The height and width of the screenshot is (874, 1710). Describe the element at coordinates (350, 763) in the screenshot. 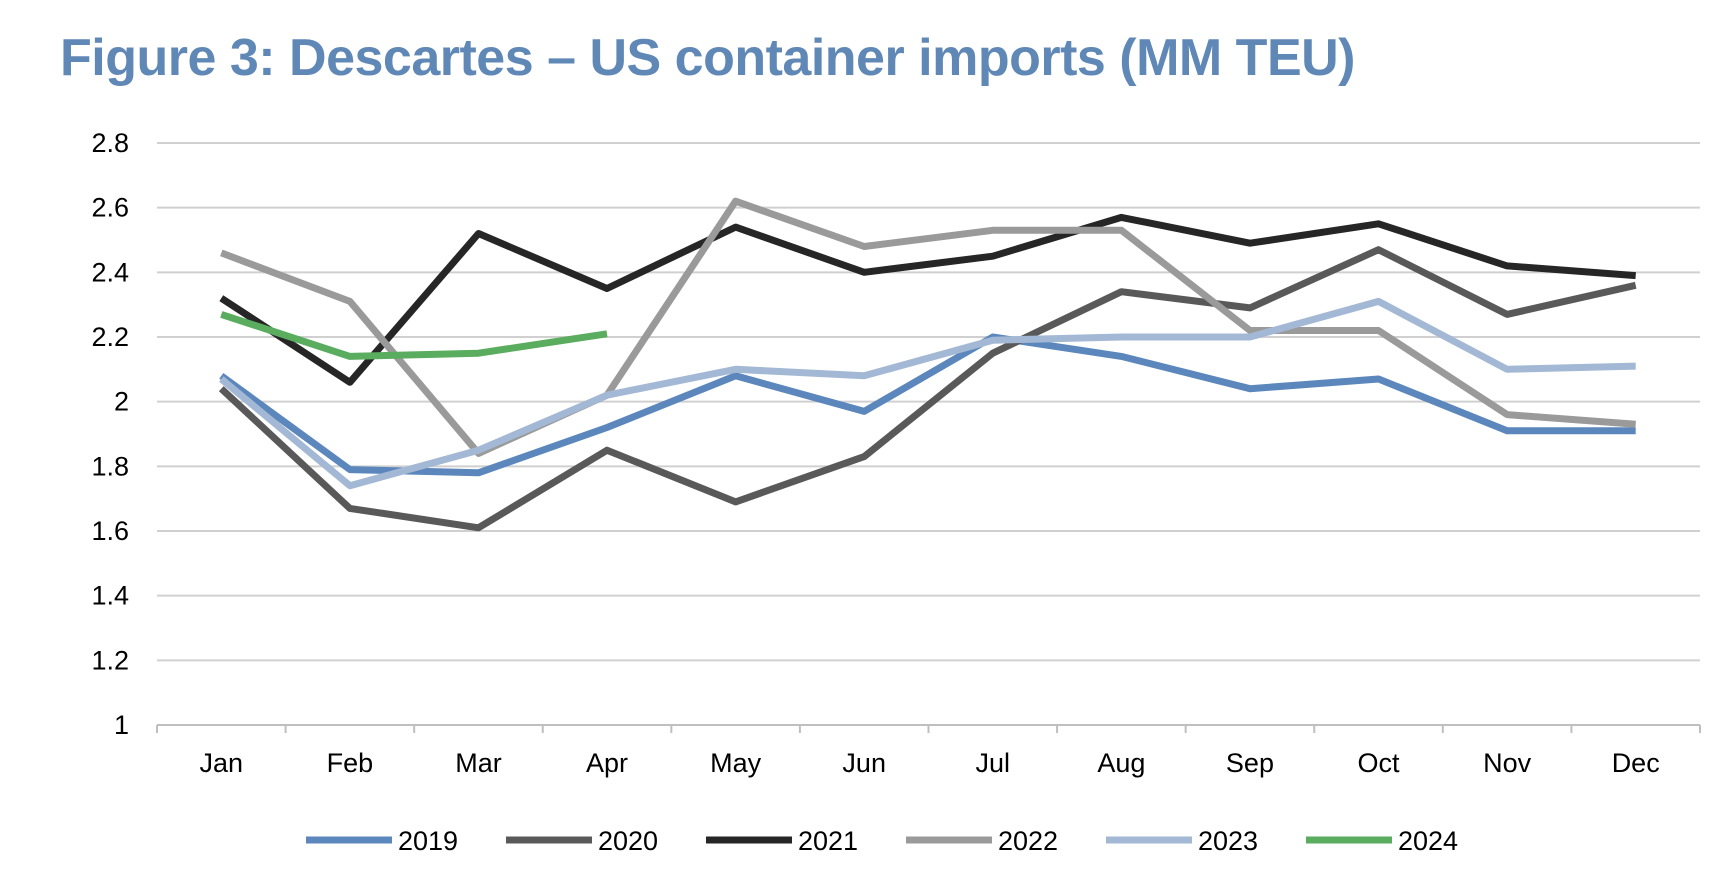

I see `x-tick-label: Feb` at that location.